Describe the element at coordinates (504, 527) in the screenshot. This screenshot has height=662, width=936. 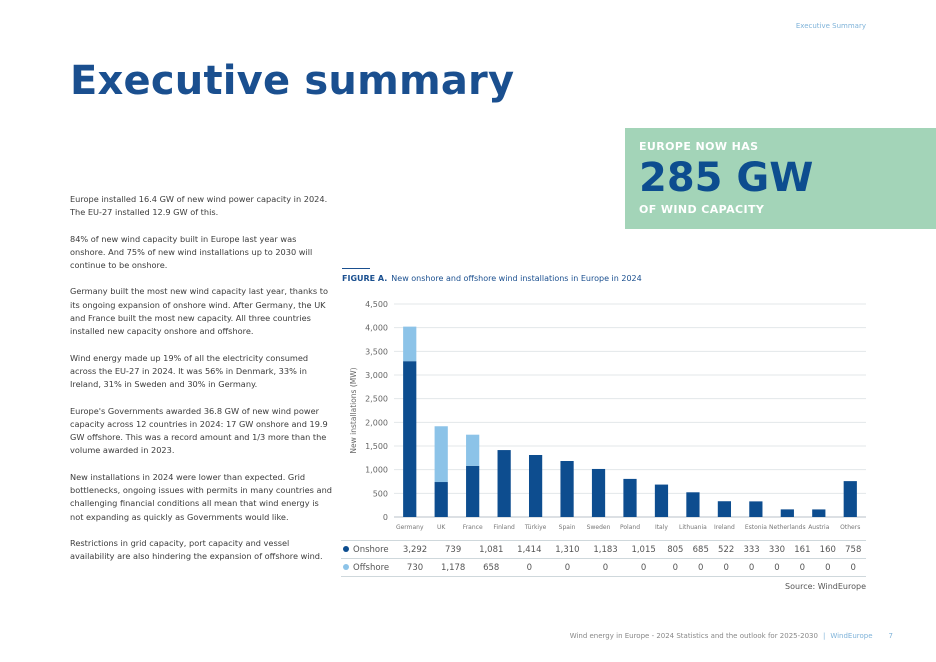
I see `x-tick-label: Finland` at that location.